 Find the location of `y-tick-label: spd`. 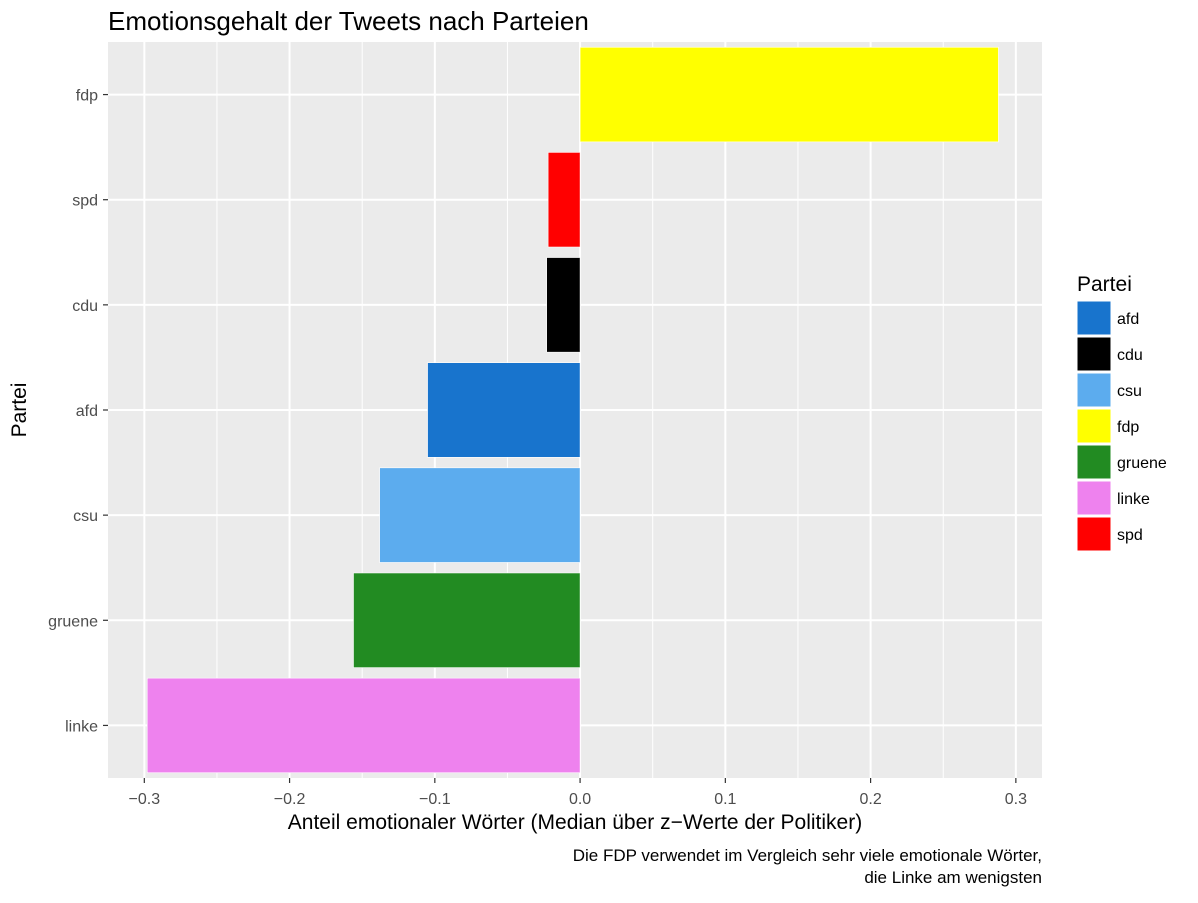

y-tick-label: spd is located at coordinates (85, 201).